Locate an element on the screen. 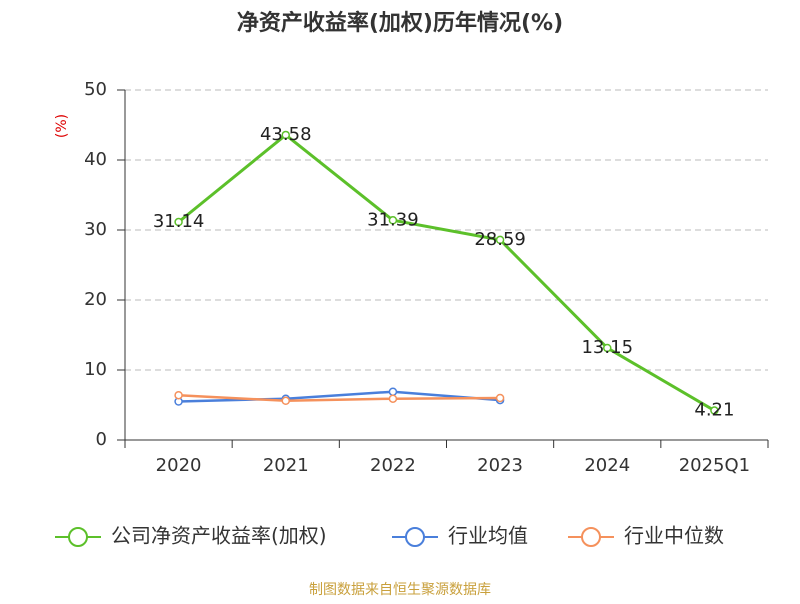 Image resolution: width=800 pixels, height=604 pixels. data-label: 31.14 is located at coordinates (179, 221).